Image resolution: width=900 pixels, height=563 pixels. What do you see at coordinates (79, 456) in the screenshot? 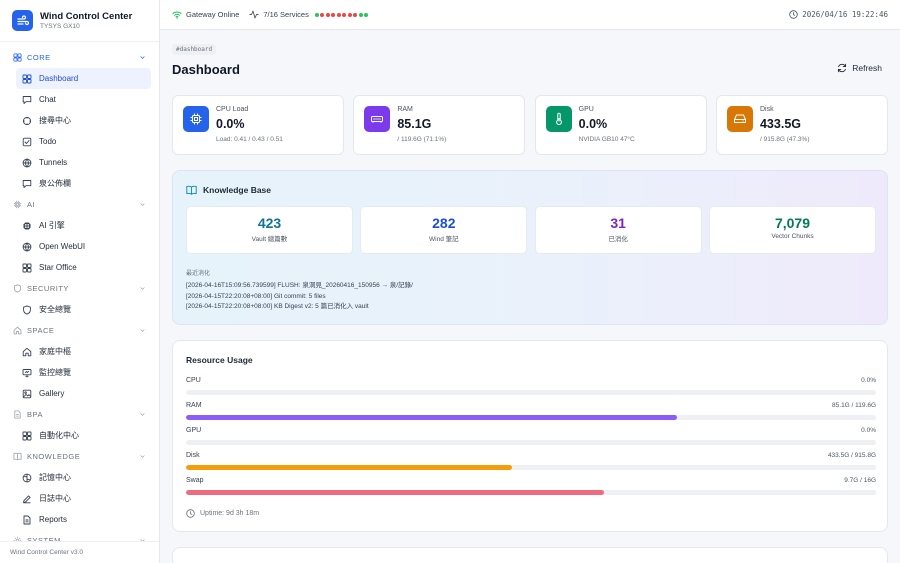
I see `nav-section-knowledge: KNOWLEDGE` at bounding box center [79, 456].